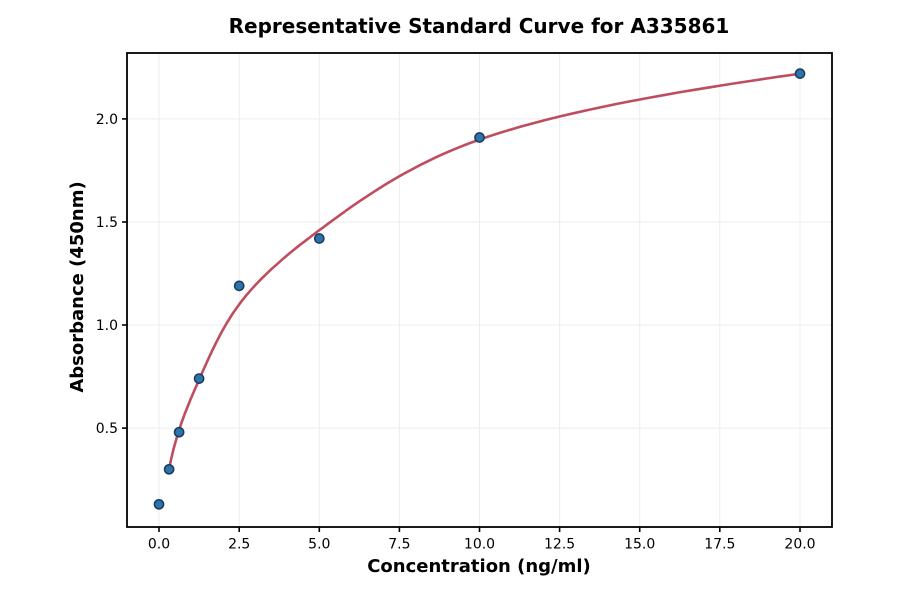 The image size is (900, 594). Describe the element at coordinates (107, 120) in the screenshot. I see `y-tick-label: 2.0` at that location.